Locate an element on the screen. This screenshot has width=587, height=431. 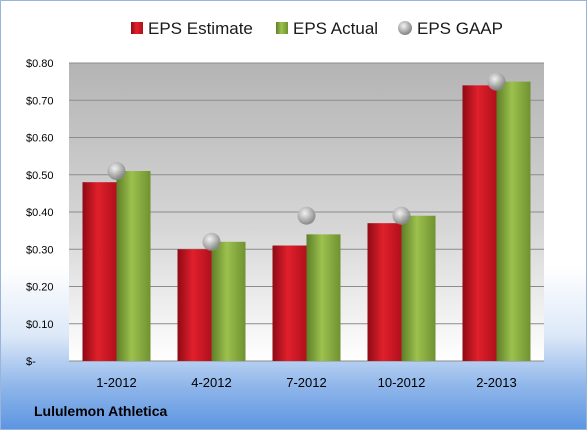
legend-label-estimate: EPS Estimate is located at coordinates (200, 28).